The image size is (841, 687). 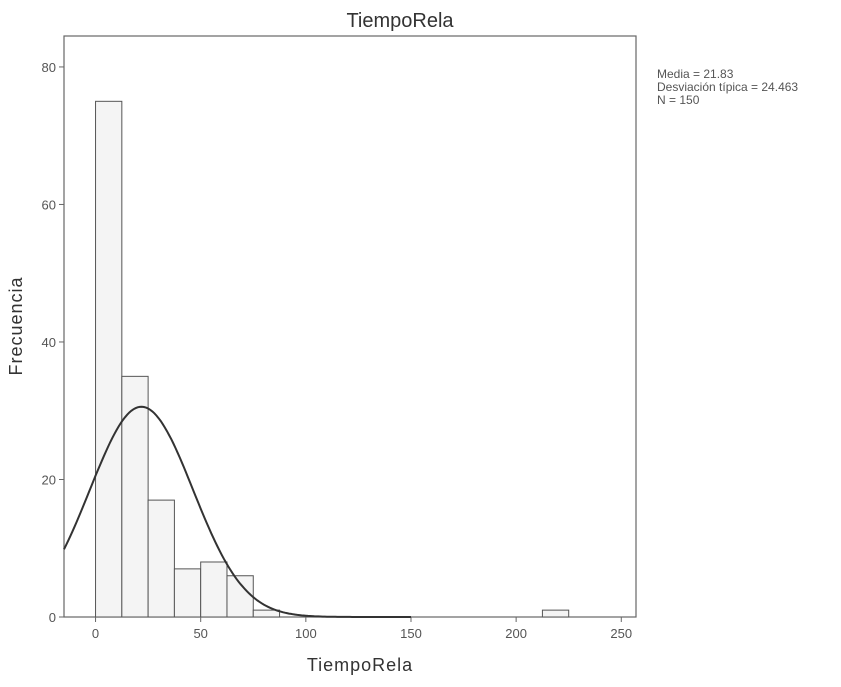 What do you see at coordinates (49, 342) in the screenshot?
I see `y-tick-label: 40` at bounding box center [49, 342].